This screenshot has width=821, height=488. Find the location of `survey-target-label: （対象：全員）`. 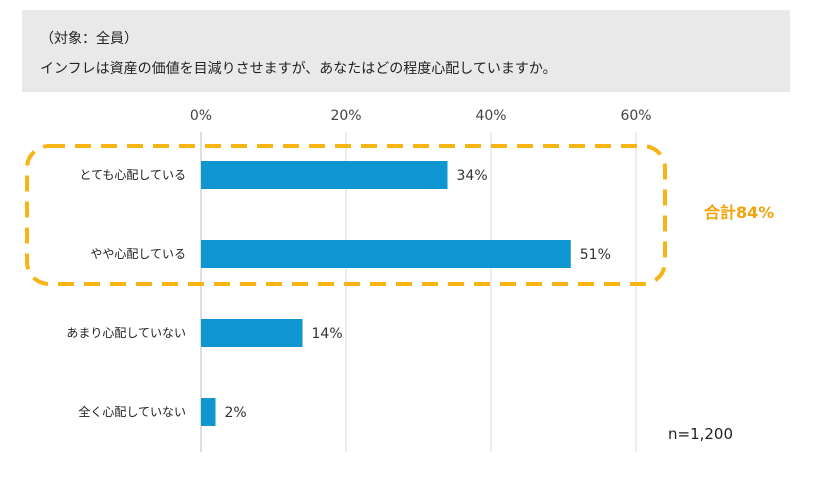

survey-target-label: （対象：全員） is located at coordinates (89, 39).